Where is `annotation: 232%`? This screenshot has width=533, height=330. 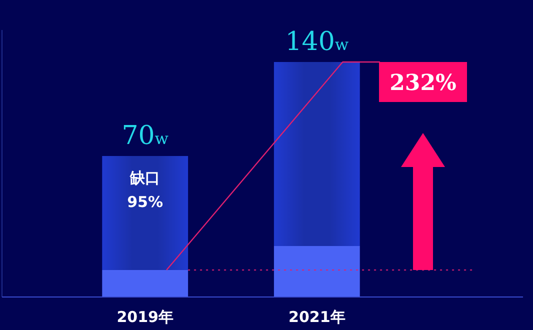
annotation: 232% is located at coordinates (423, 83).